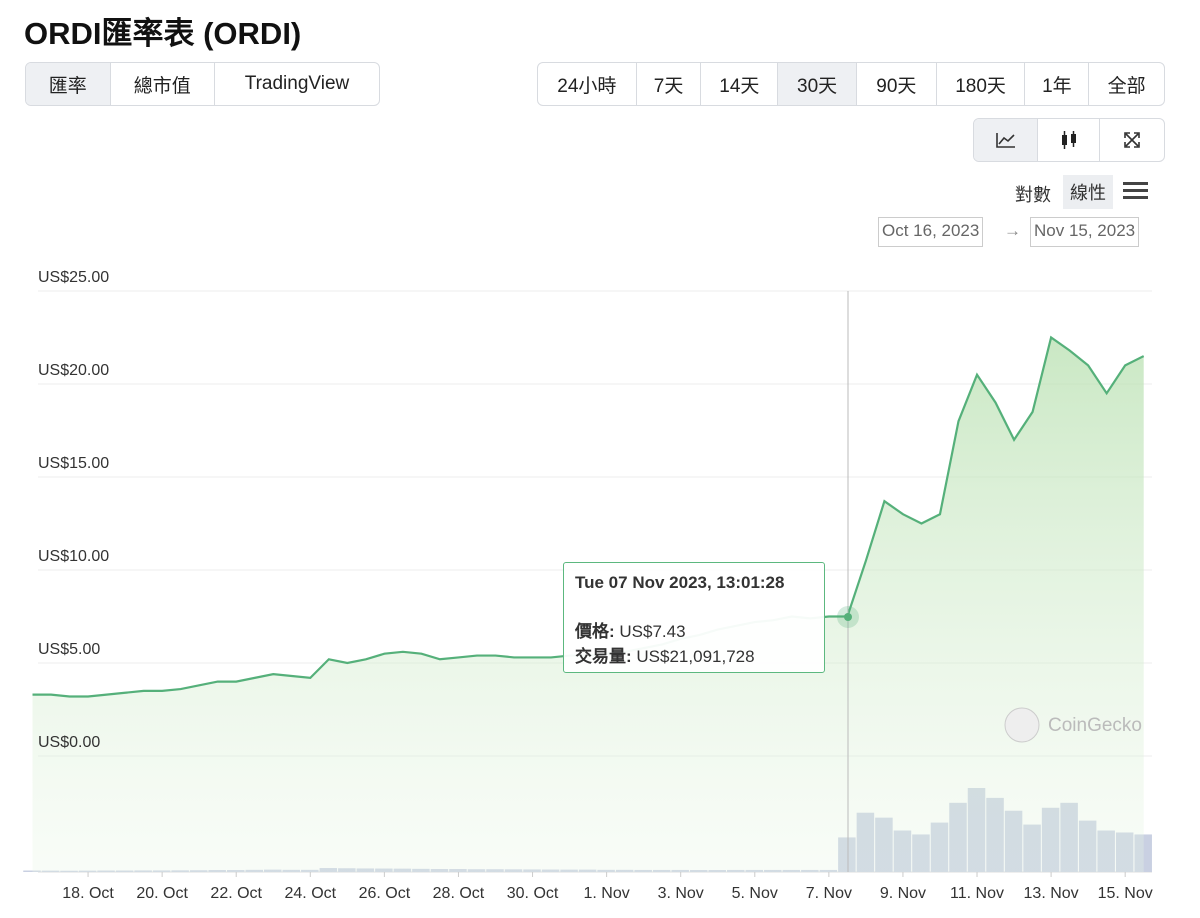  Describe the element at coordinates (817, 84) in the screenshot. I see `range-button: 30天` at that location.